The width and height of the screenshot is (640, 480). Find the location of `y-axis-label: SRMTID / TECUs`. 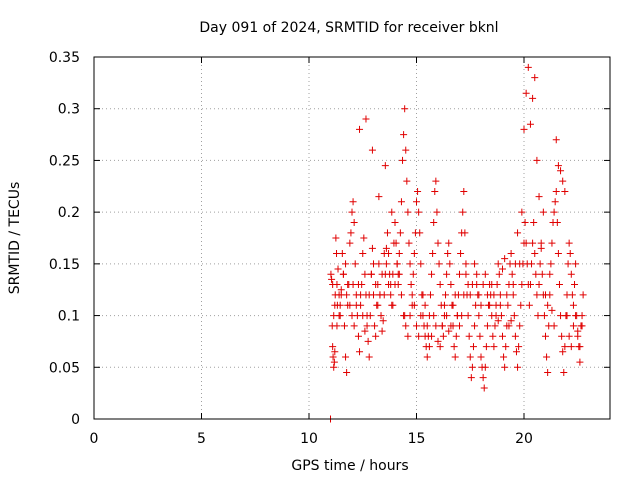

y-axis-label: SRMTID / TECUs is located at coordinates (15, 238).